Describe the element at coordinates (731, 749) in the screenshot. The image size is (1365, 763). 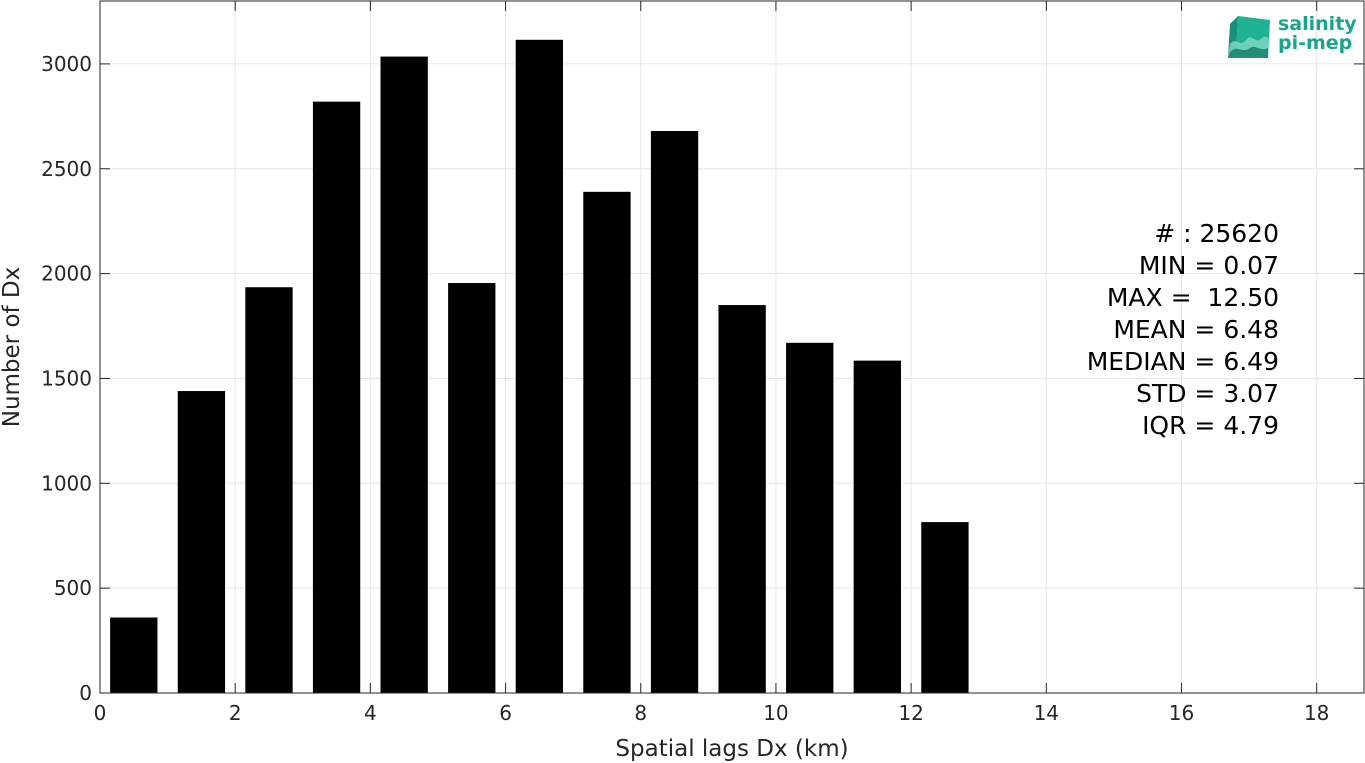
I see `x-axis-label: Spatial lags Dx (km)` at that location.